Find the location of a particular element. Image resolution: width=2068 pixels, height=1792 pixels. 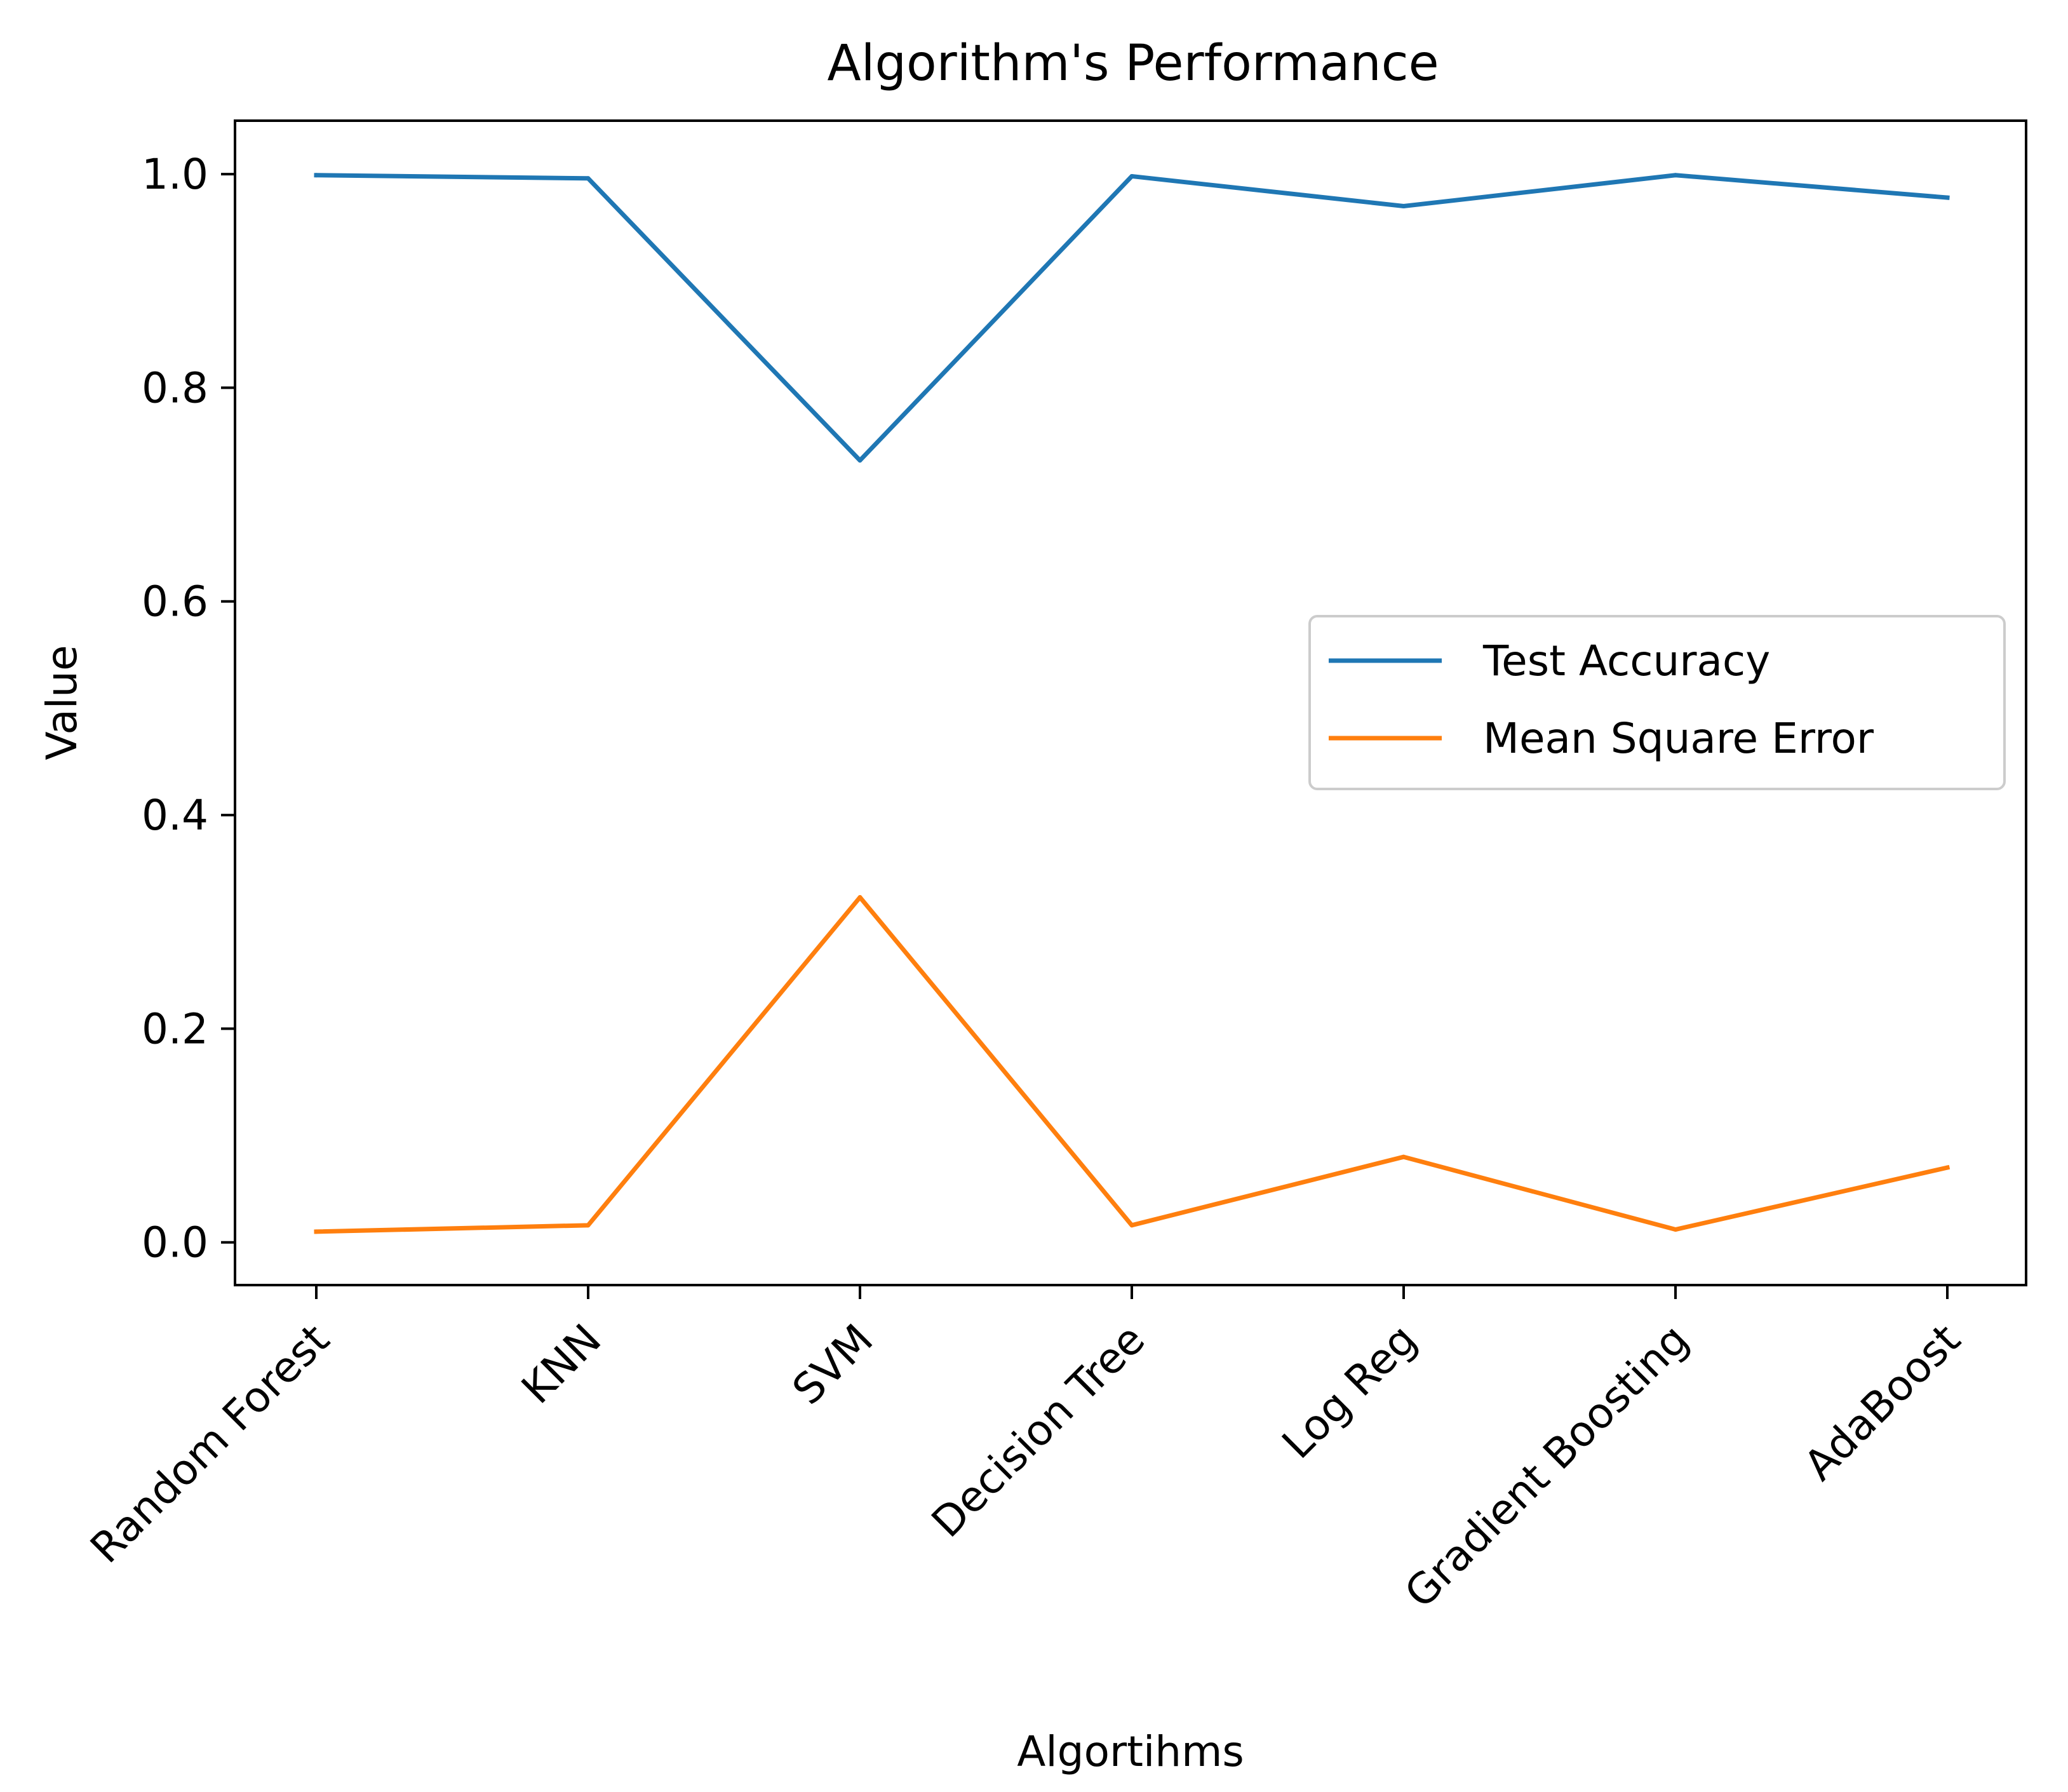

data-point-test-accuracy-svm is located at coordinates (860, 460).